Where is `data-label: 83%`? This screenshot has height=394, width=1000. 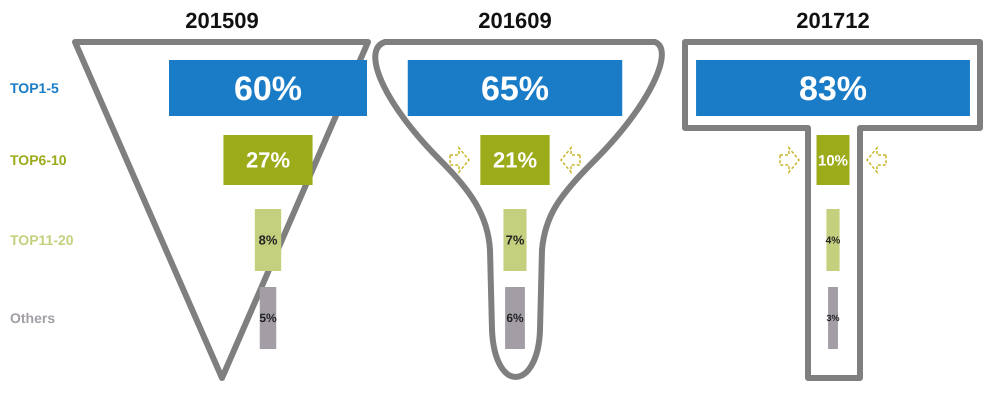
data-label: 83% is located at coordinates (833, 89).